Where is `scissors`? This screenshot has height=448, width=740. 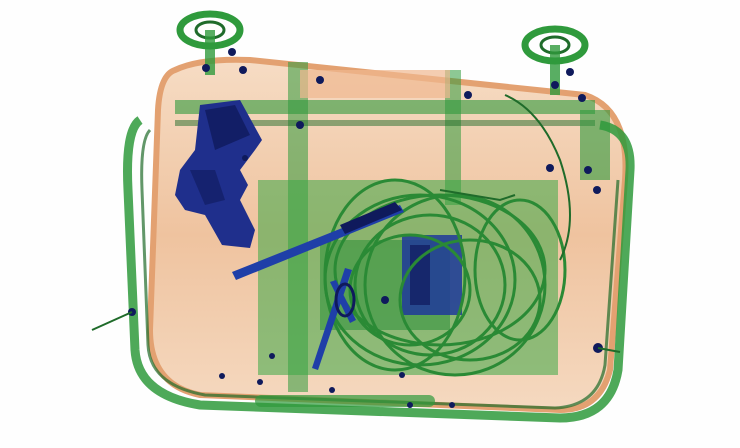 scissors is located at coordinates (334, 319).